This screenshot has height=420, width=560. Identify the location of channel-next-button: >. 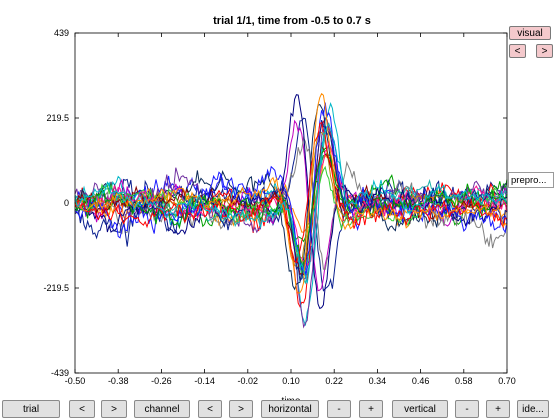
(241, 409).